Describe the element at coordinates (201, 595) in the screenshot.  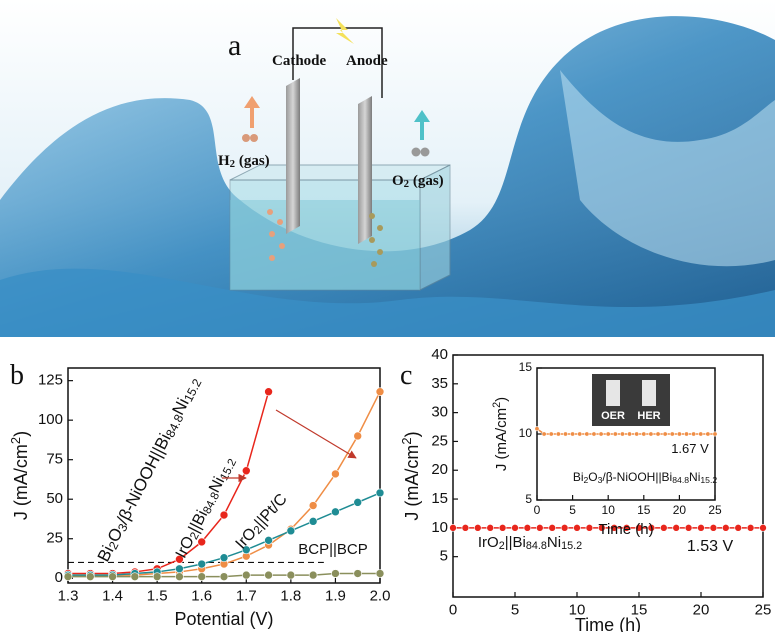
I see `x-tick-label: 1.6` at that location.